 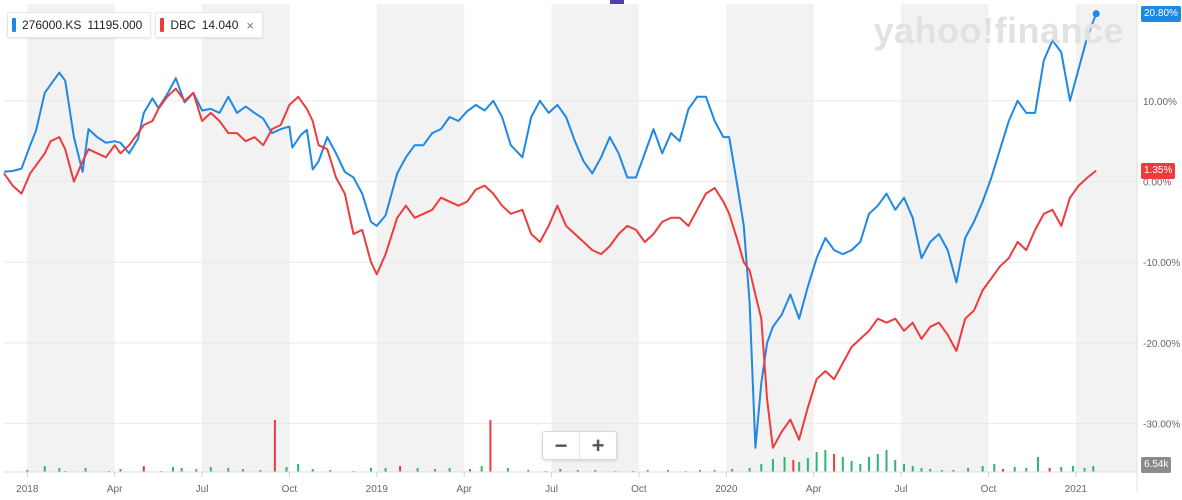 I want to click on volume-last-value-badge: 6.54k, so click(x=1156, y=465).